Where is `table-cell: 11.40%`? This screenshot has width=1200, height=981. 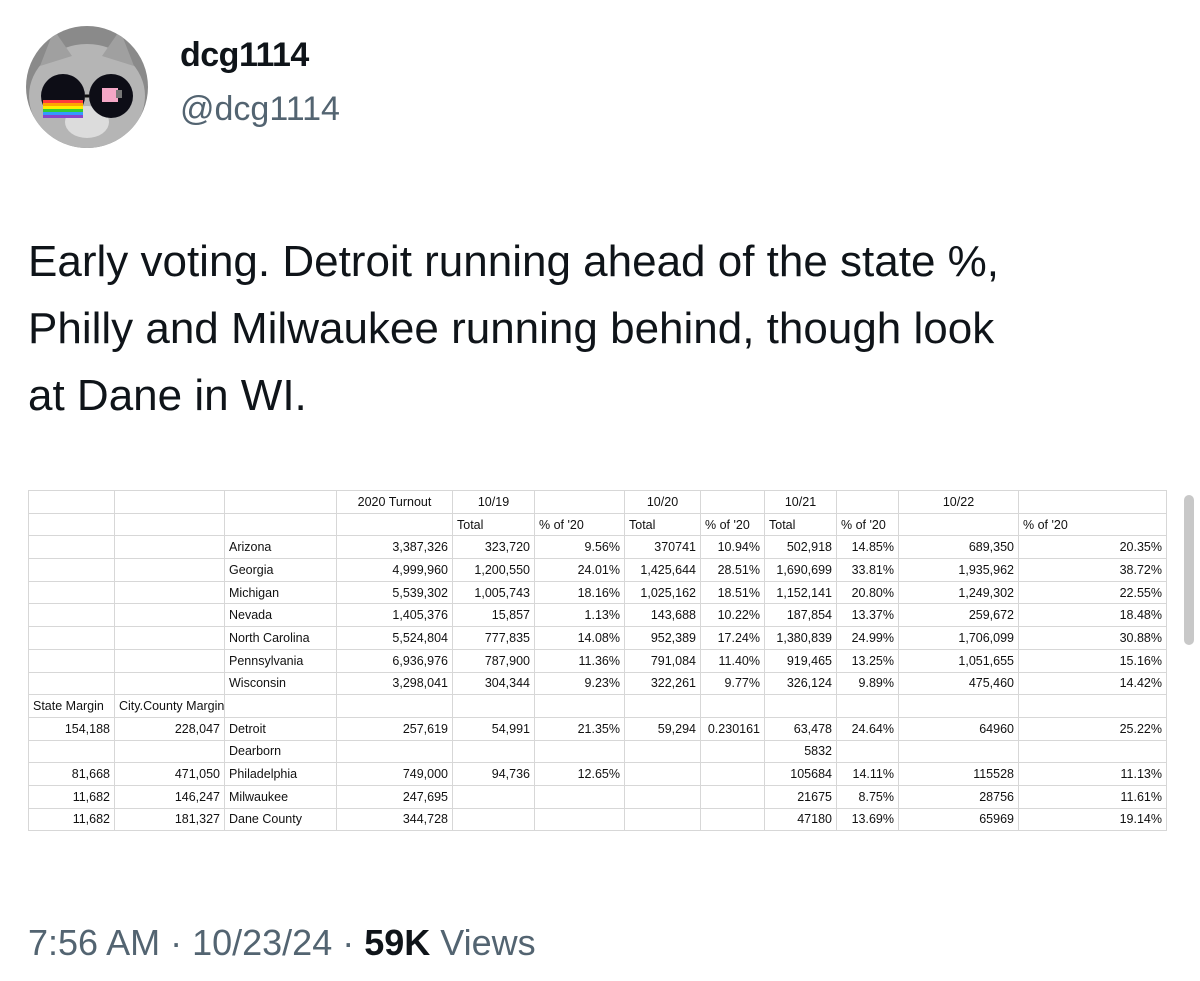
table-cell: 11.40% is located at coordinates (732, 660).